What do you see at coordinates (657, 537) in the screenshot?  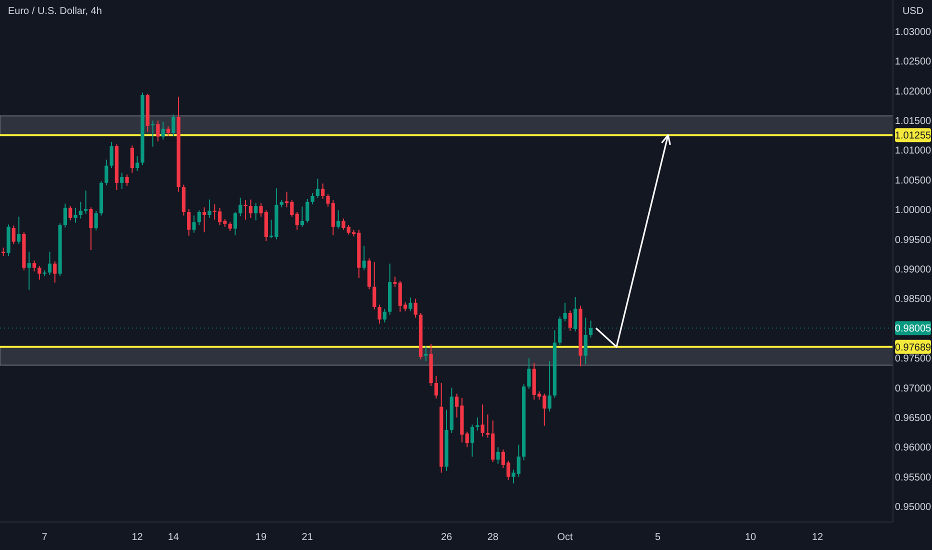 I see `x-tick-label: 5` at bounding box center [657, 537].